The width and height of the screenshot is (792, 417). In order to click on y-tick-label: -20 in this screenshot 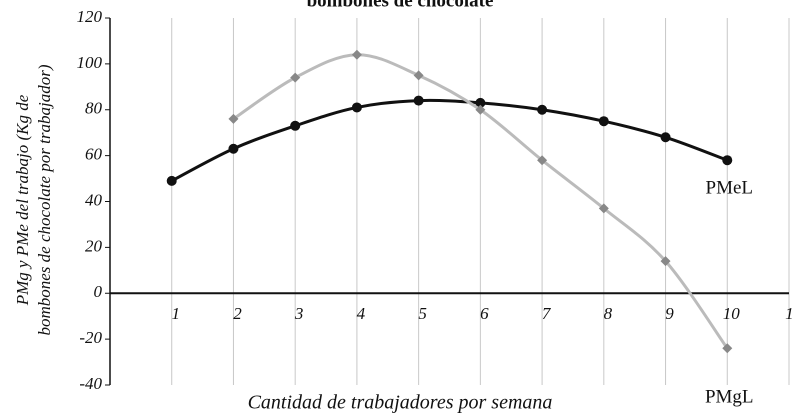, I will do `click(90, 337)`.